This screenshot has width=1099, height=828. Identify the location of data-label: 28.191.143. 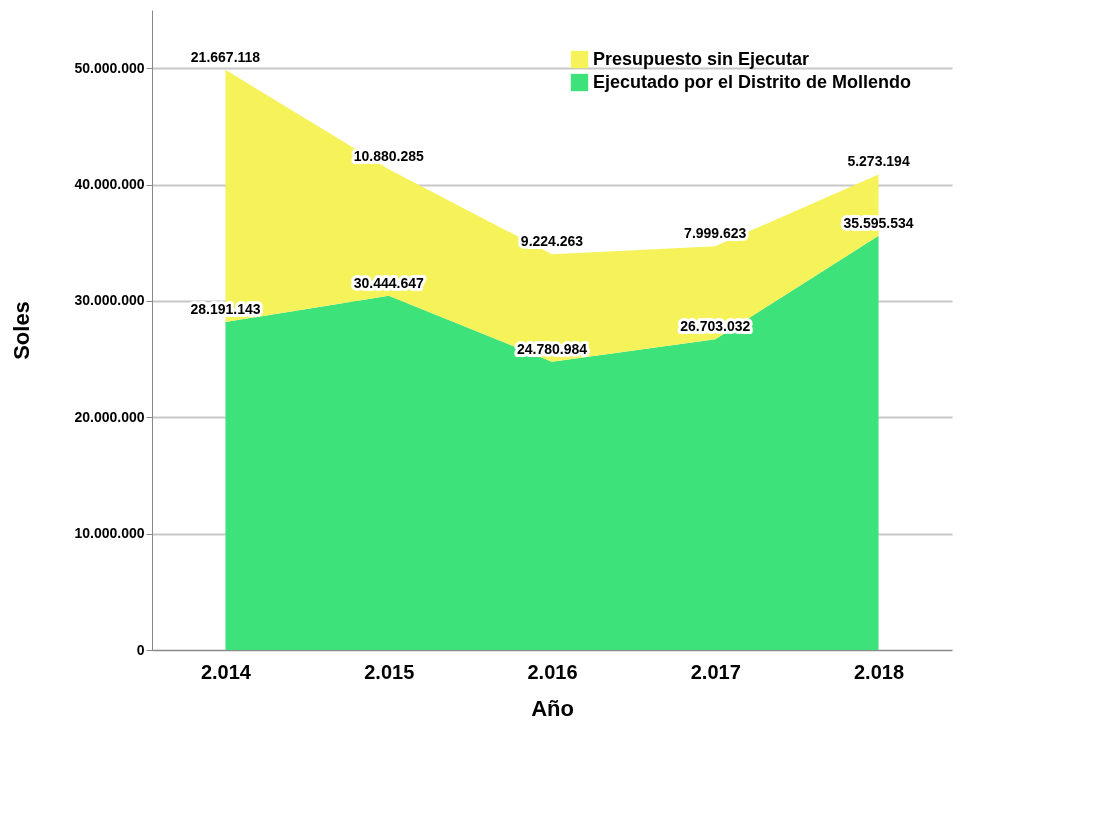
(225, 308).